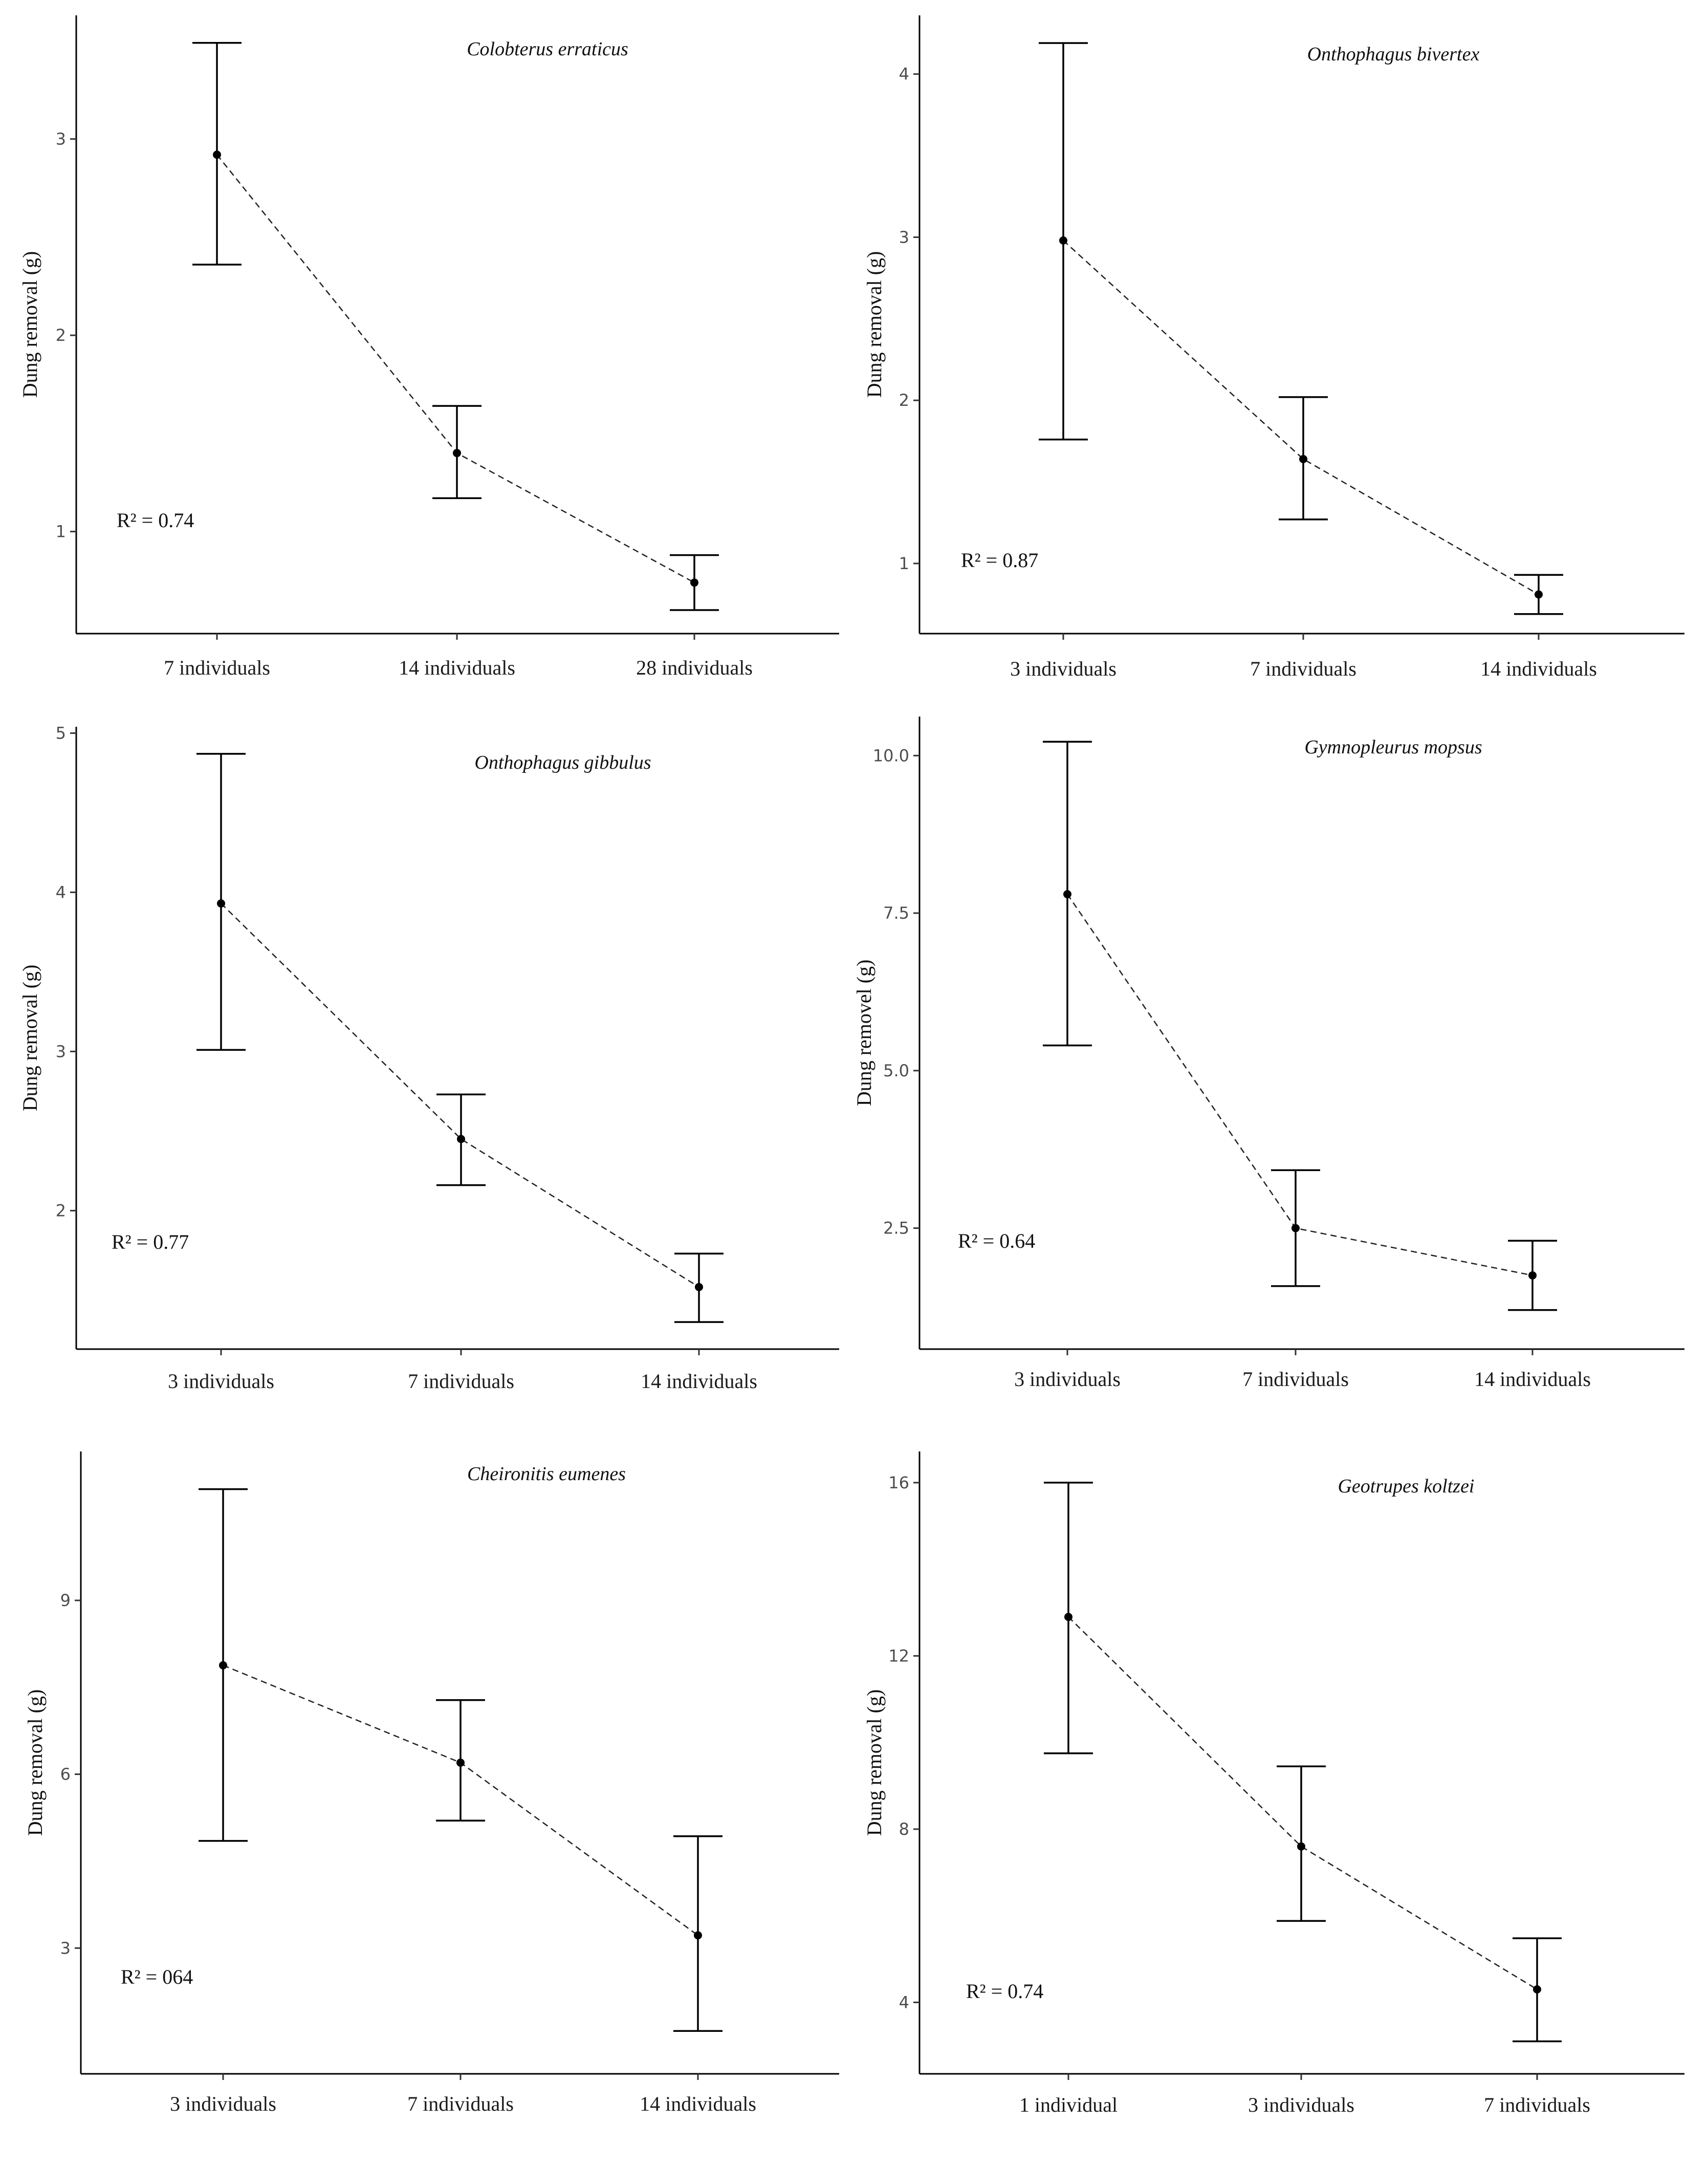 The width and height of the screenshot is (1708, 2168). Describe the element at coordinates (157, 1976) in the screenshot. I see `r-squared-label: R² = 064` at that location.